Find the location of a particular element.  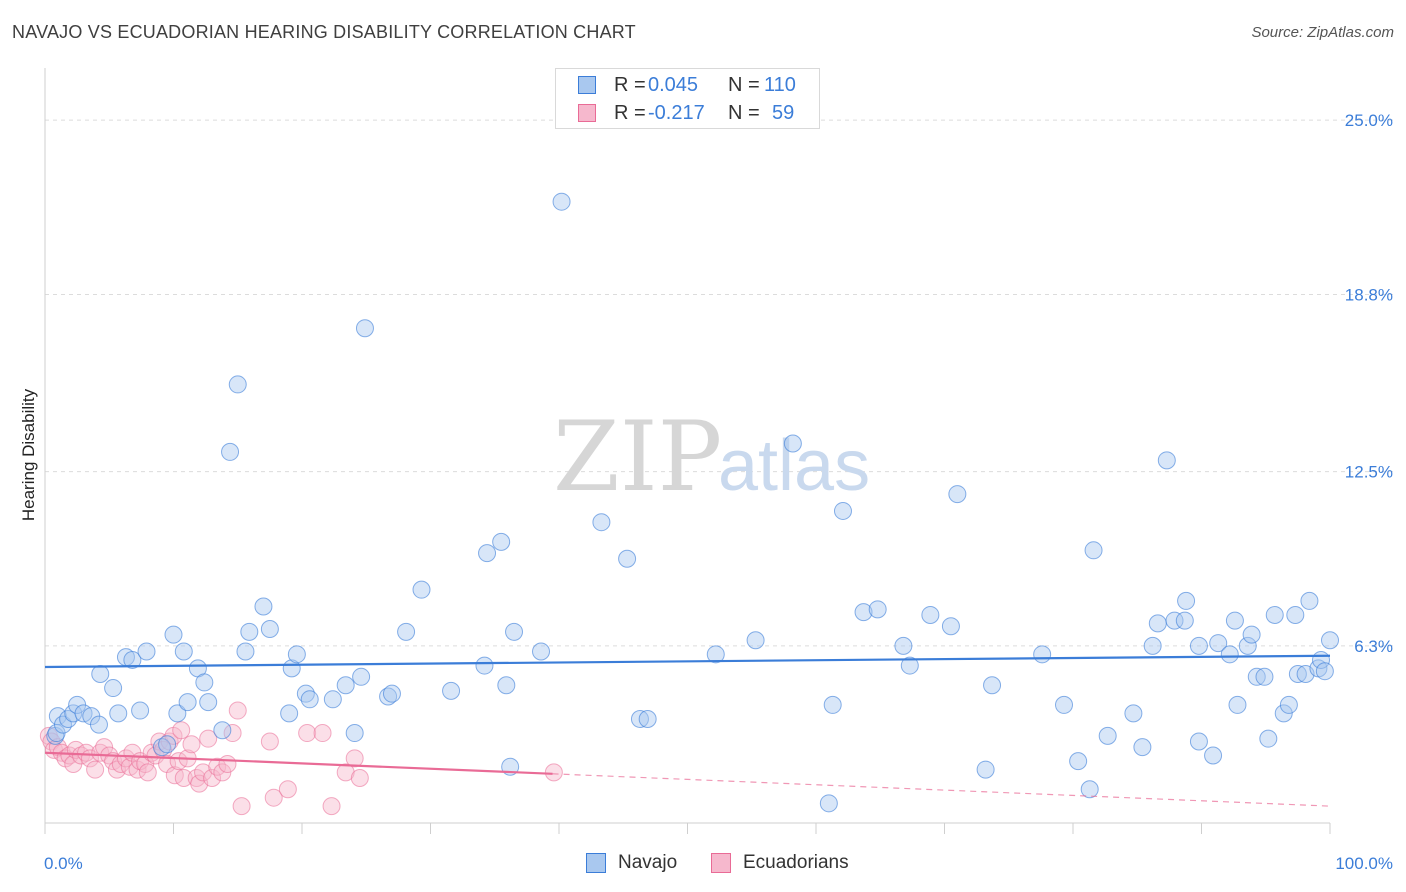

y-tick-label-3: 25.0% is located at coordinates (1369, 120).